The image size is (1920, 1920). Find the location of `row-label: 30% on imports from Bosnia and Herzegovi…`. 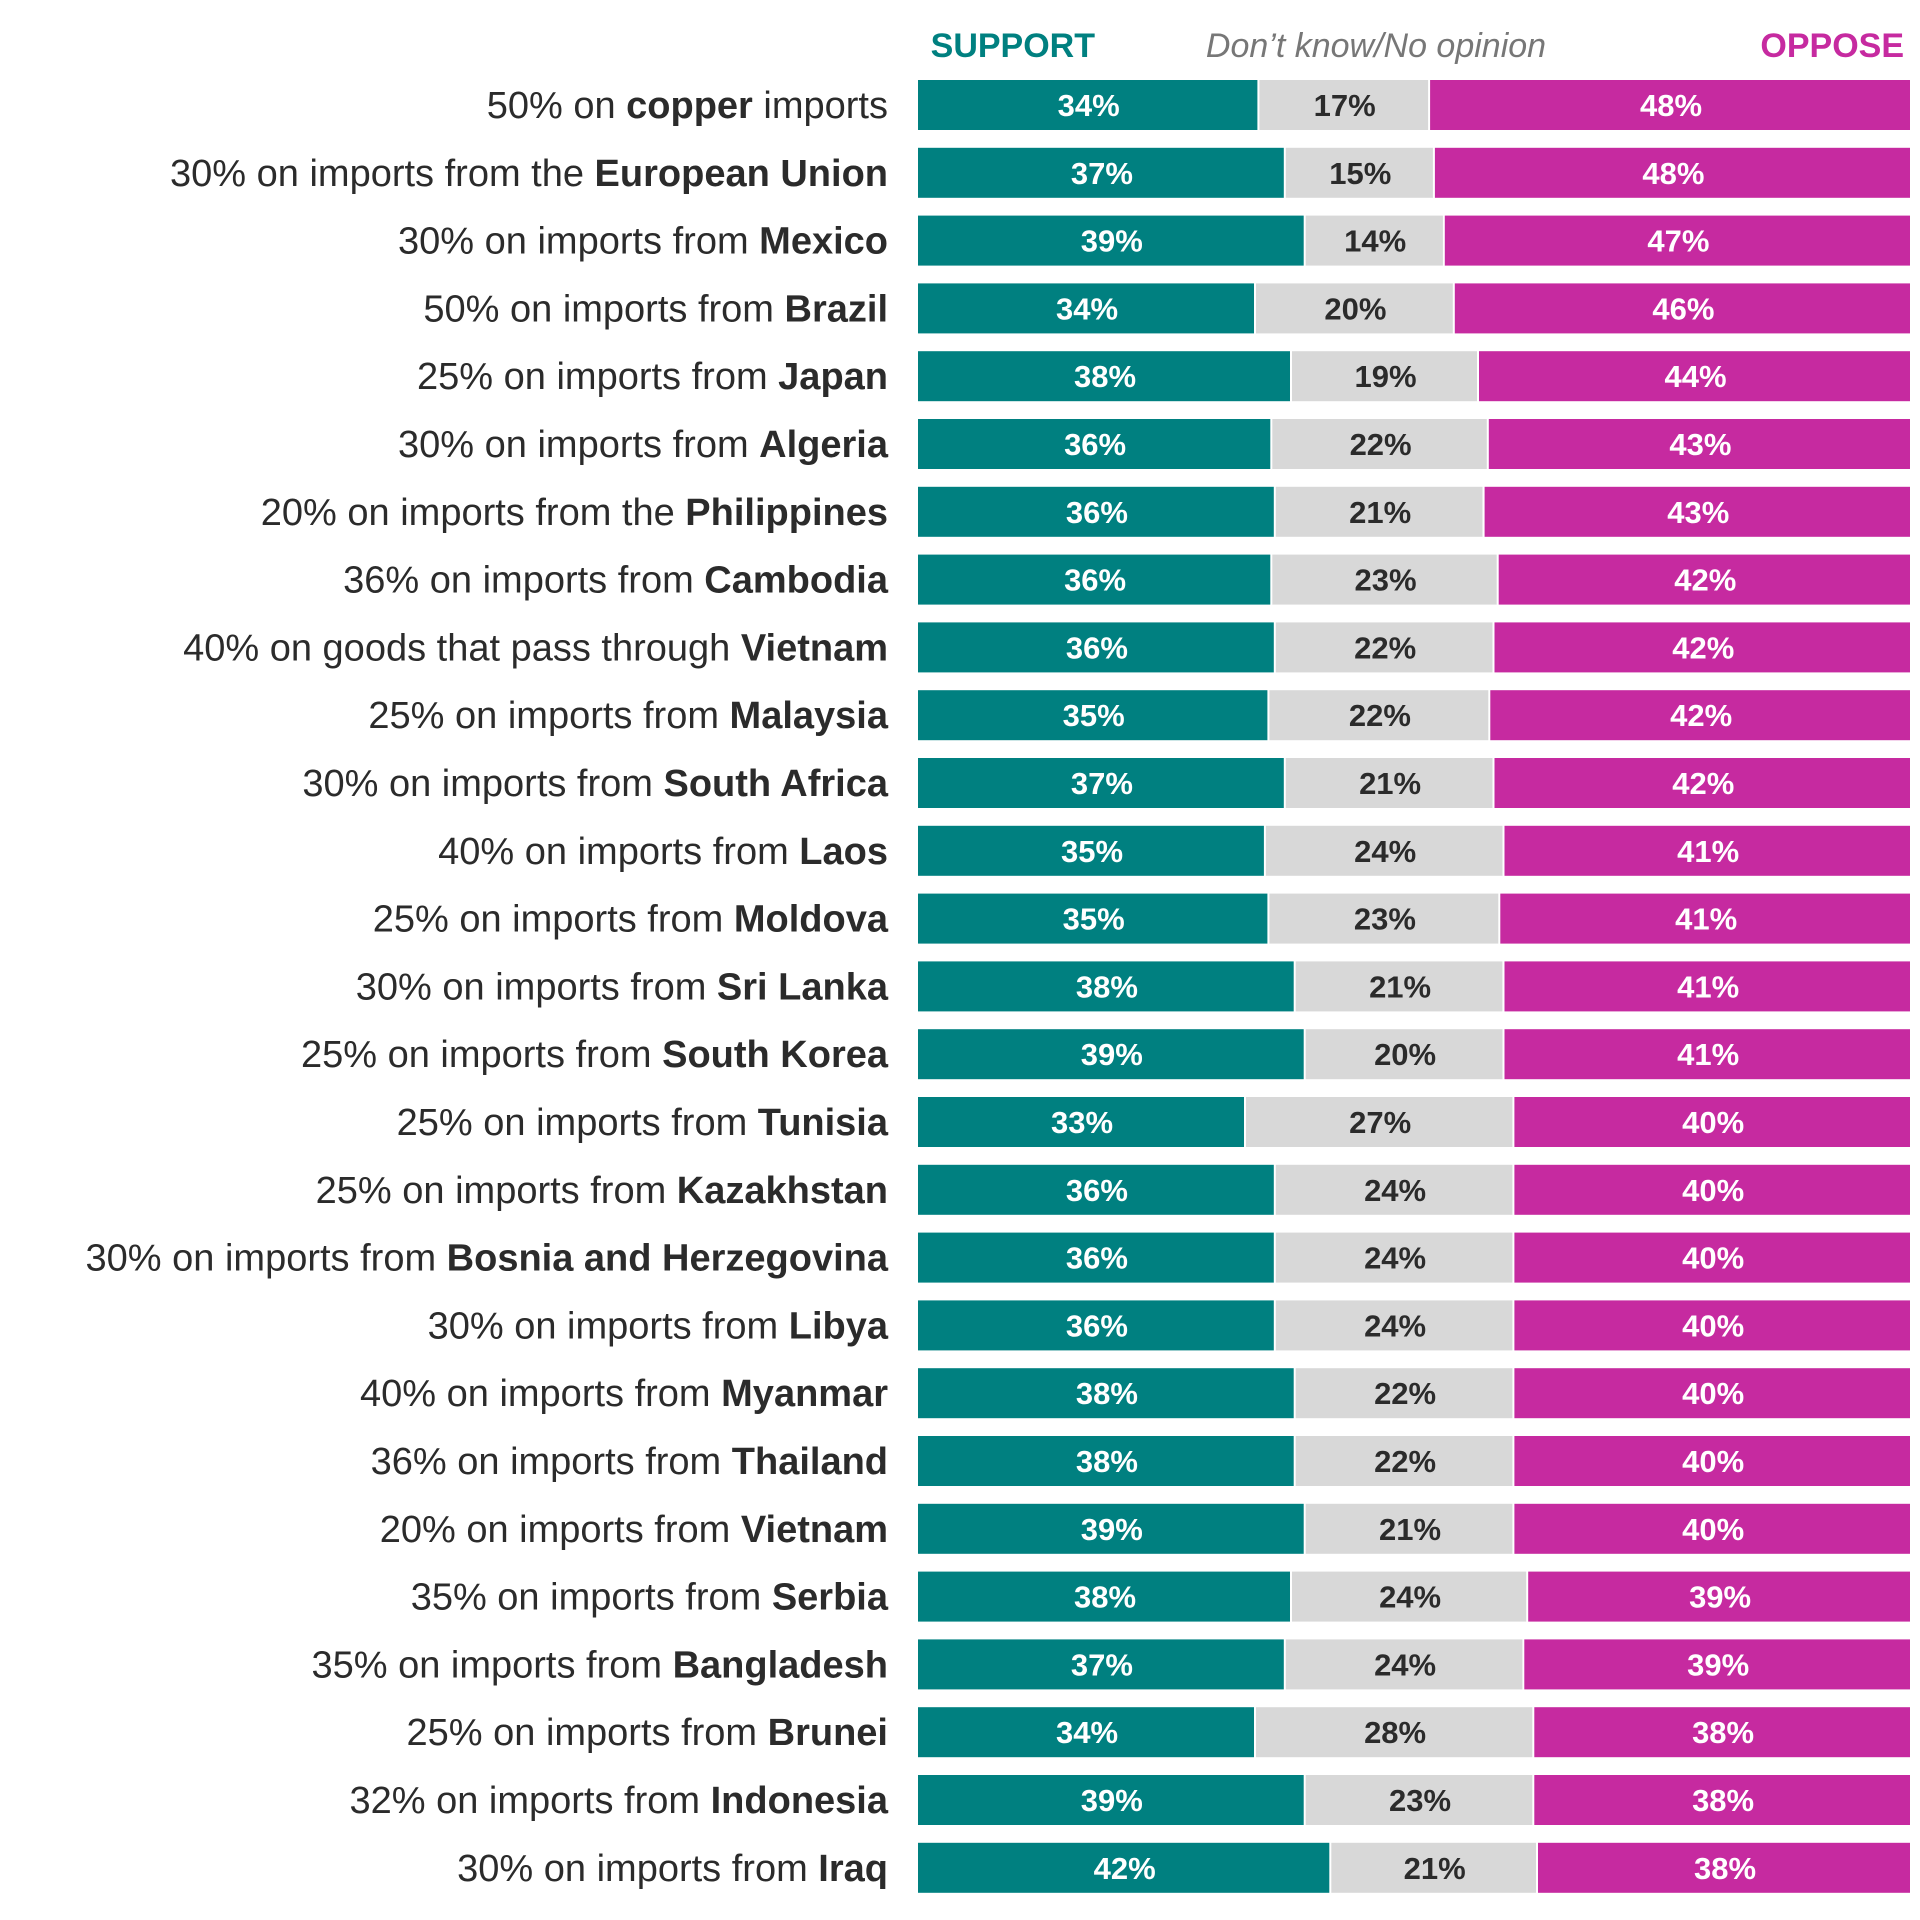

row-label: 30% on imports from Bosnia and Herzegovi… is located at coordinates (487, 1259).